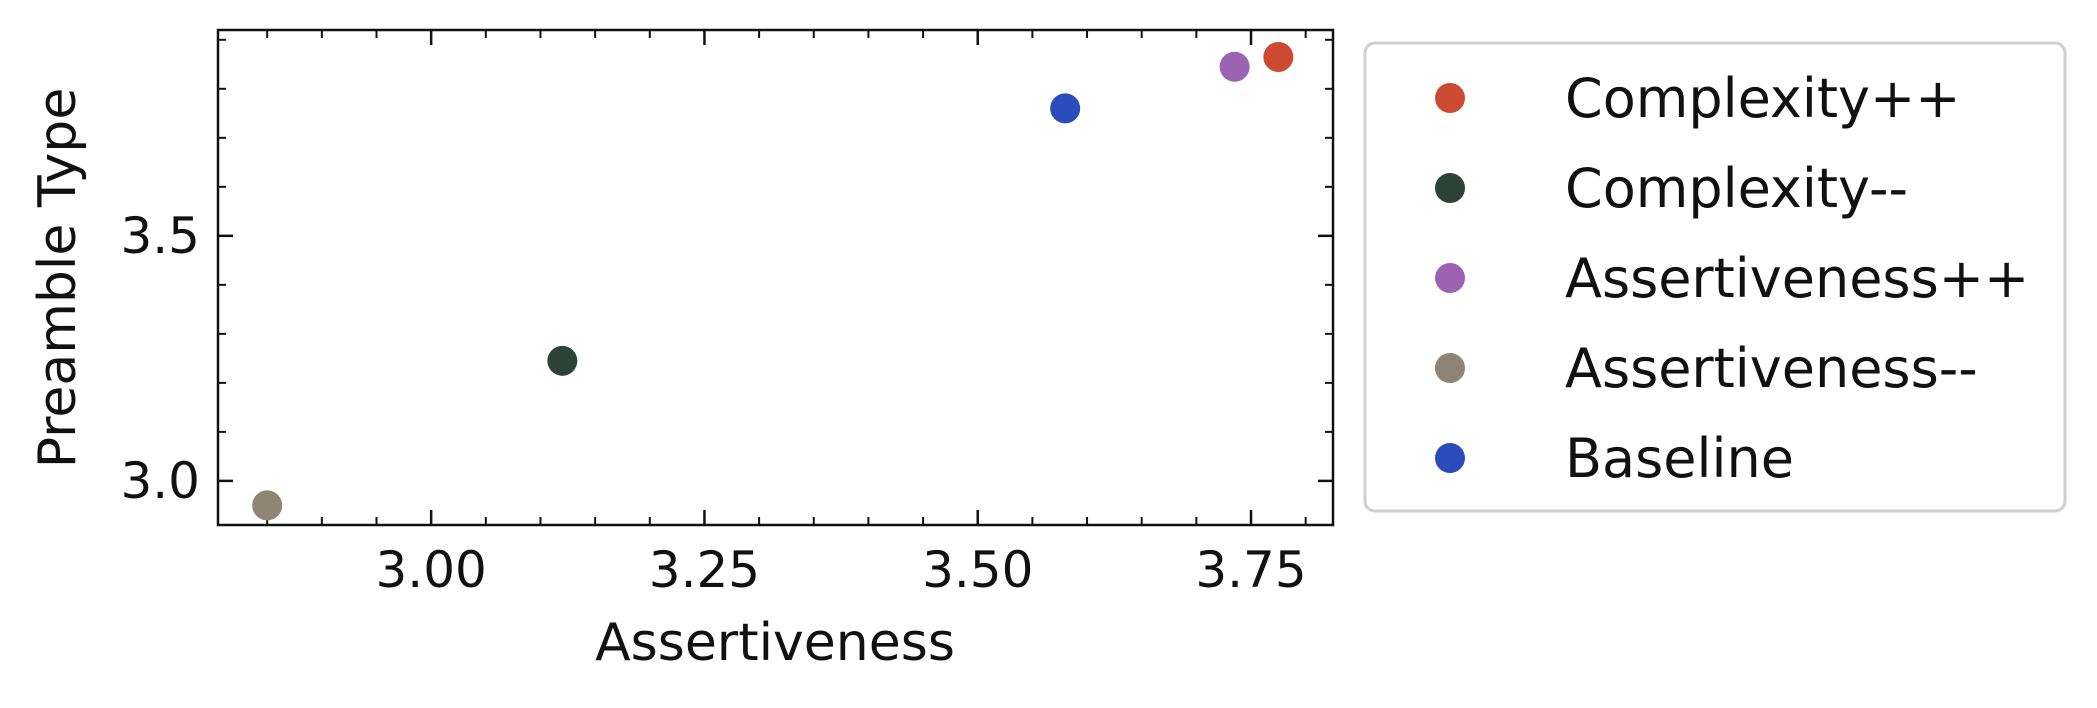 This screenshot has height=708, width=2097. What do you see at coordinates (160, 481) in the screenshot?
I see `y-tick-label: 3.0` at bounding box center [160, 481].